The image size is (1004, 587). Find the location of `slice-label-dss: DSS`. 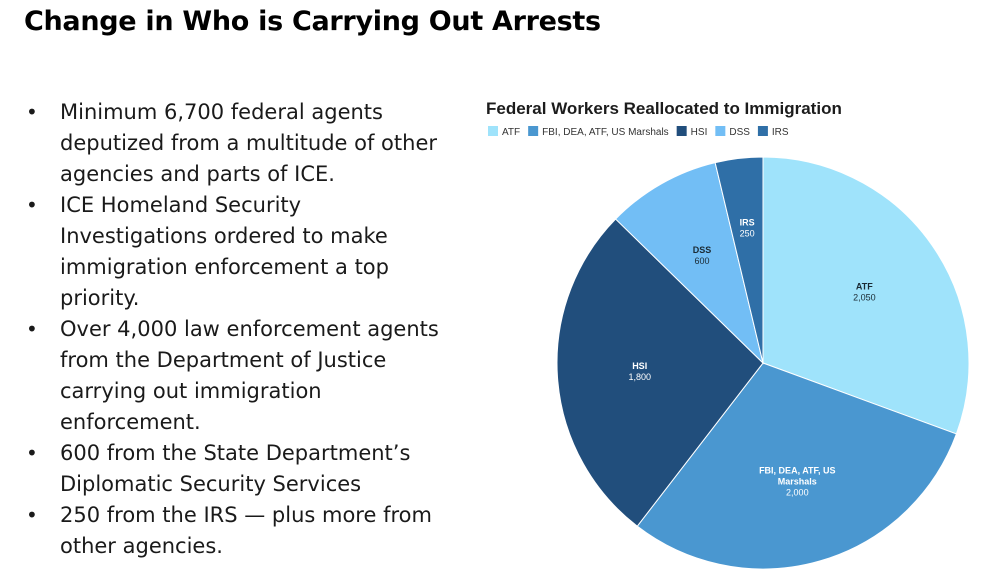

slice-label-dss: DSS is located at coordinates (702, 250).